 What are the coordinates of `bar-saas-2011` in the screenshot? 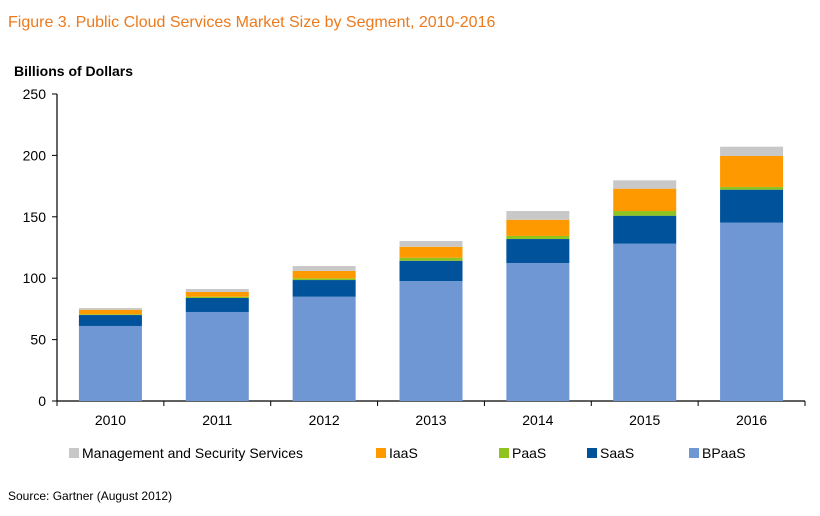 It's located at (217, 304).